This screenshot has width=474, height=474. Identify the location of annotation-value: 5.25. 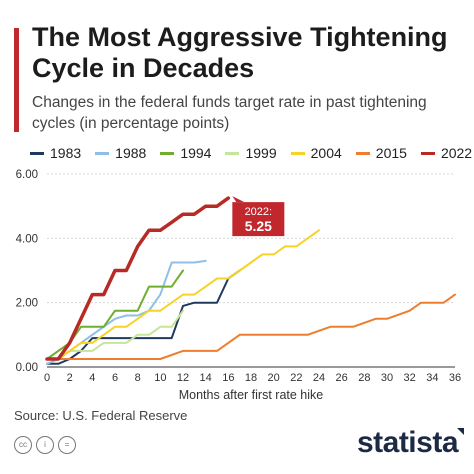
(258, 226).